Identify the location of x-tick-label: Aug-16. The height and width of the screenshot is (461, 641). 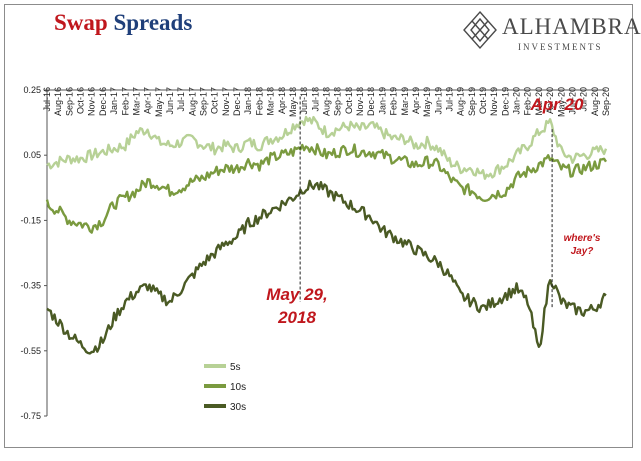
(58, 101).